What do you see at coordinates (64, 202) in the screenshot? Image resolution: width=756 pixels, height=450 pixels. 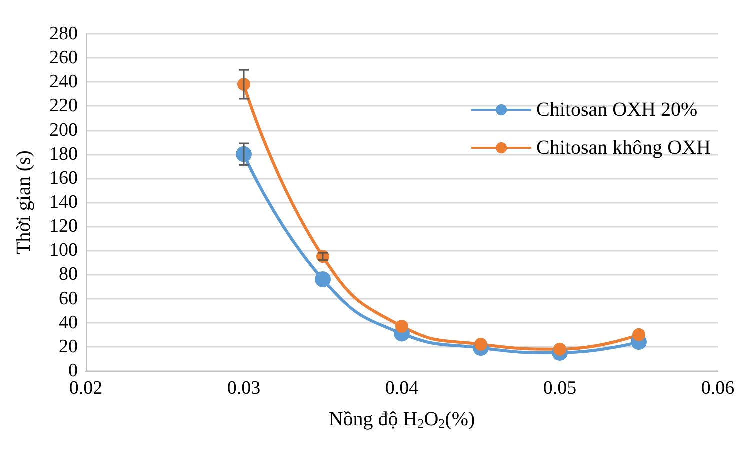 I see `y-tick-label: 140` at bounding box center [64, 202].